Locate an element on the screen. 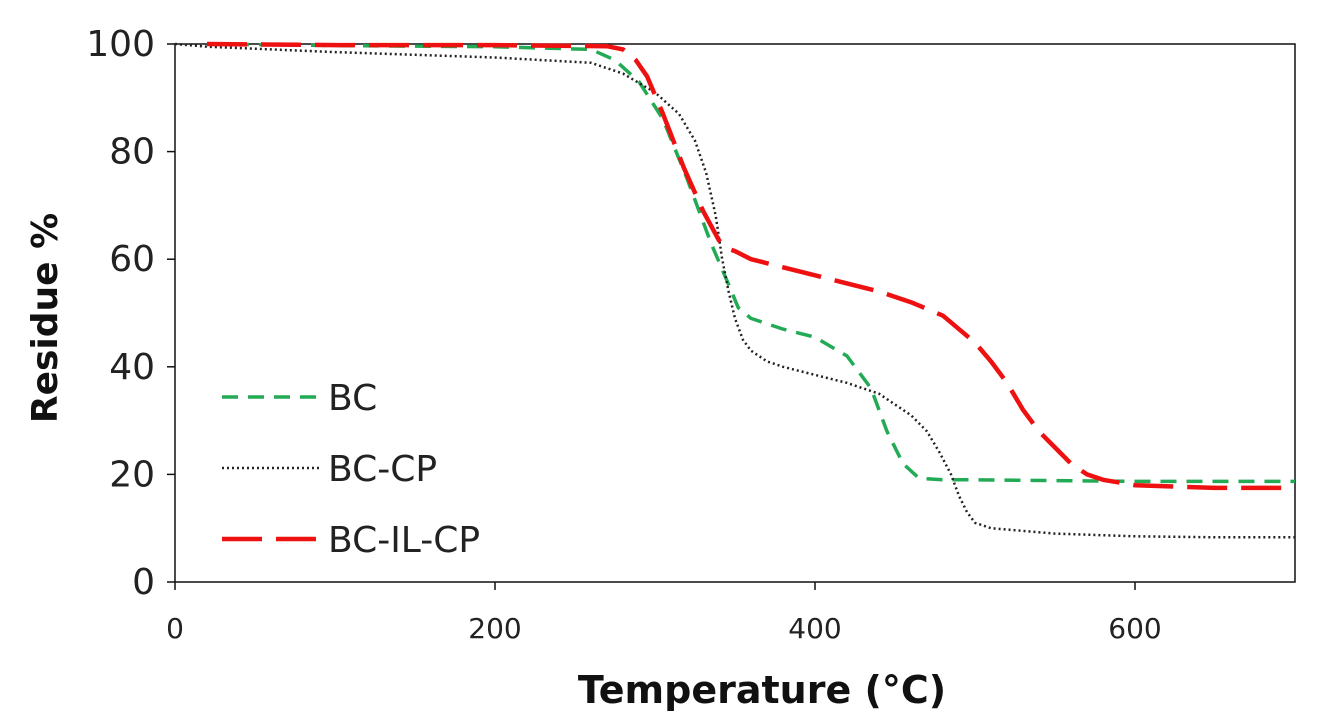 This screenshot has width=1324, height=723. y-tick-label: 100 is located at coordinates (120, 44).